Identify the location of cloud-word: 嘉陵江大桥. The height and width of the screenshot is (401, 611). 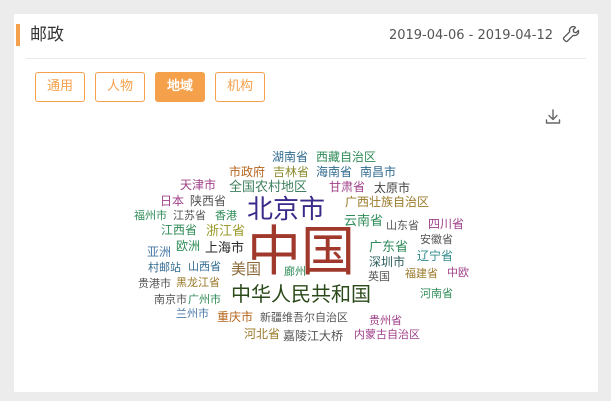
(313, 336).